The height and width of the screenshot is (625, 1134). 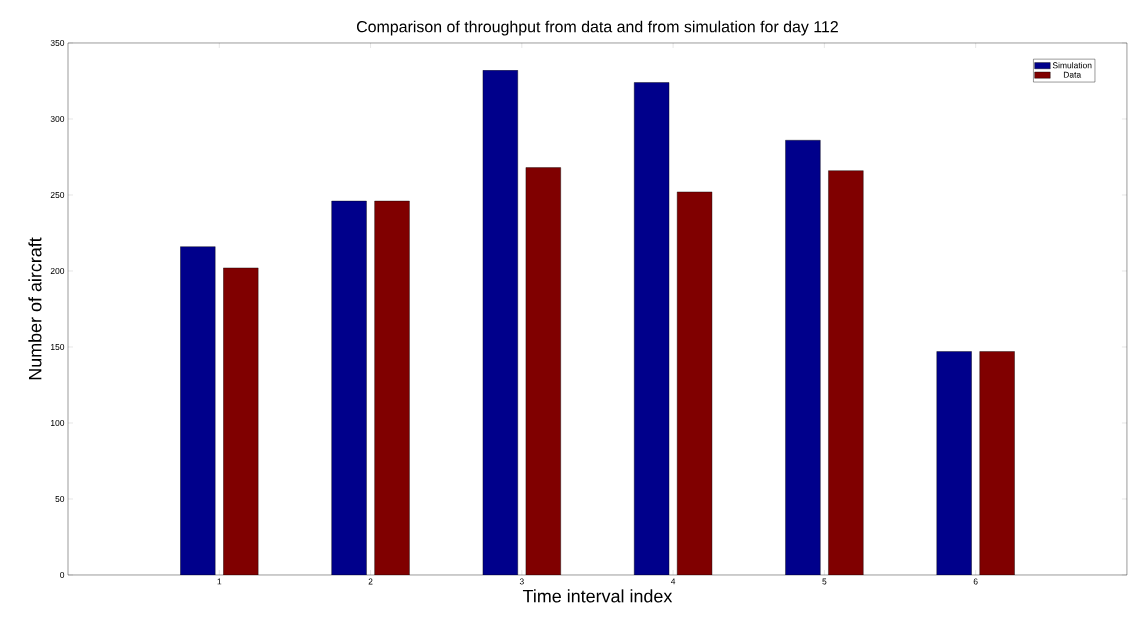 What do you see at coordinates (35, 308) in the screenshot?
I see `y-axis-title: Number of aircraft` at bounding box center [35, 308].